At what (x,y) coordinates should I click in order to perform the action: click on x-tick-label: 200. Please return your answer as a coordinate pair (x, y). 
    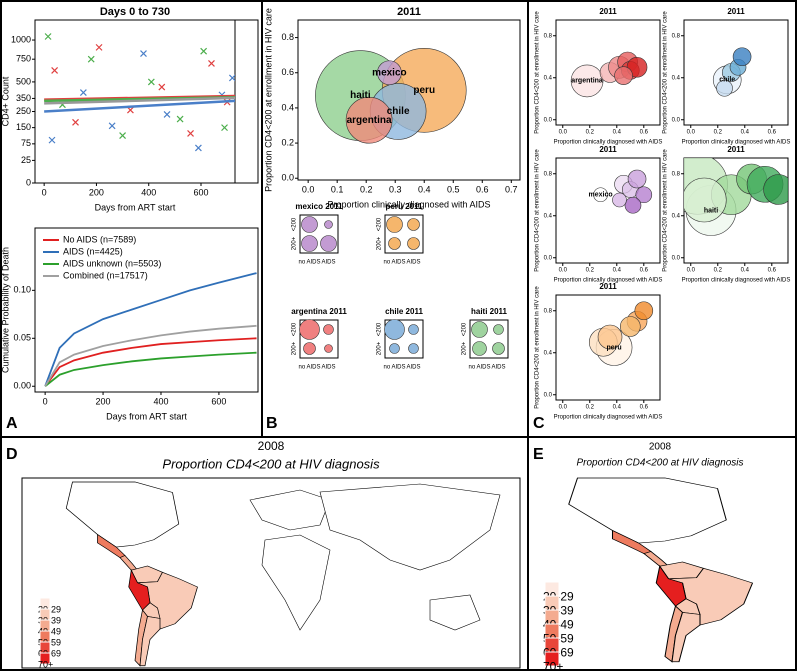
    Looking at the image, I should click on (96, 192).